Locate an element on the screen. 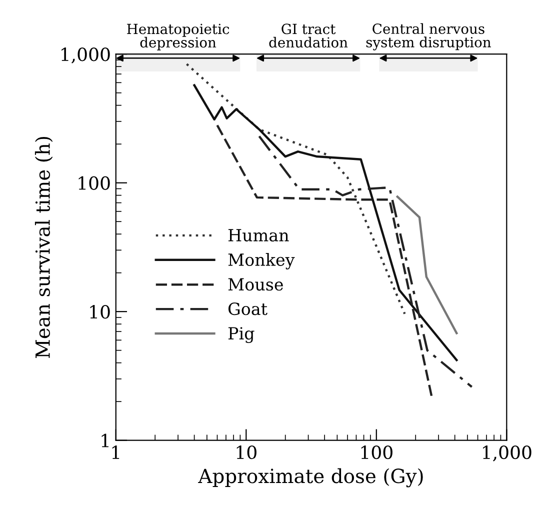  x-tick-label: 1,000 is located at coordinates (507, 454).